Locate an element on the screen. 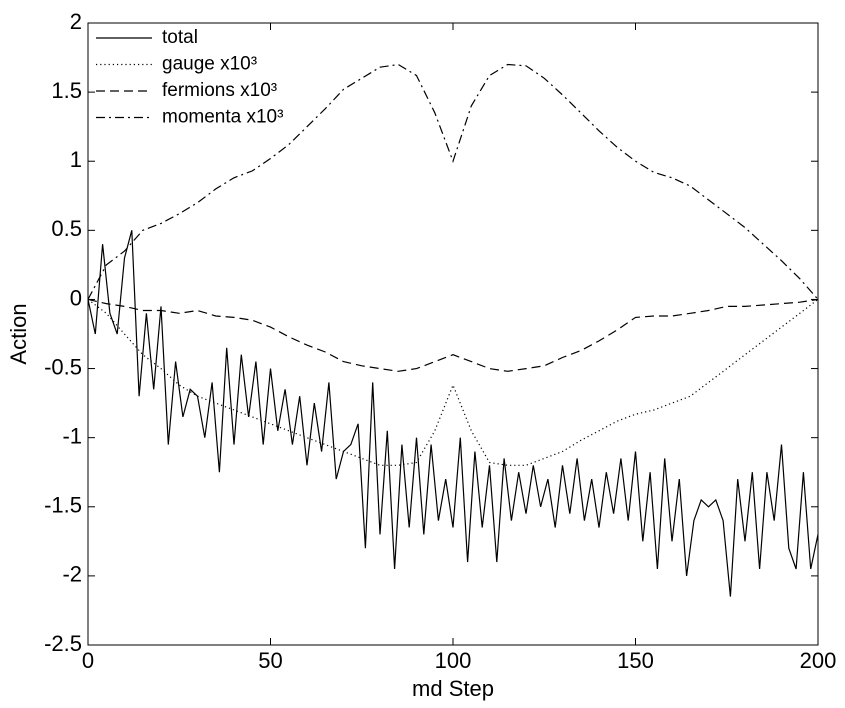 The height and width of the screenshot is (708, 845). y-tick-label: 1.5 is located at coordinates (66, 90).